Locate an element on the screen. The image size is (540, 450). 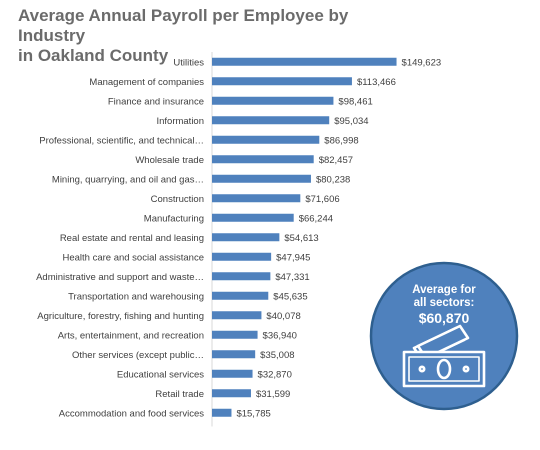
category-label: Health care and social assistance is located at coordinates (133, 257).